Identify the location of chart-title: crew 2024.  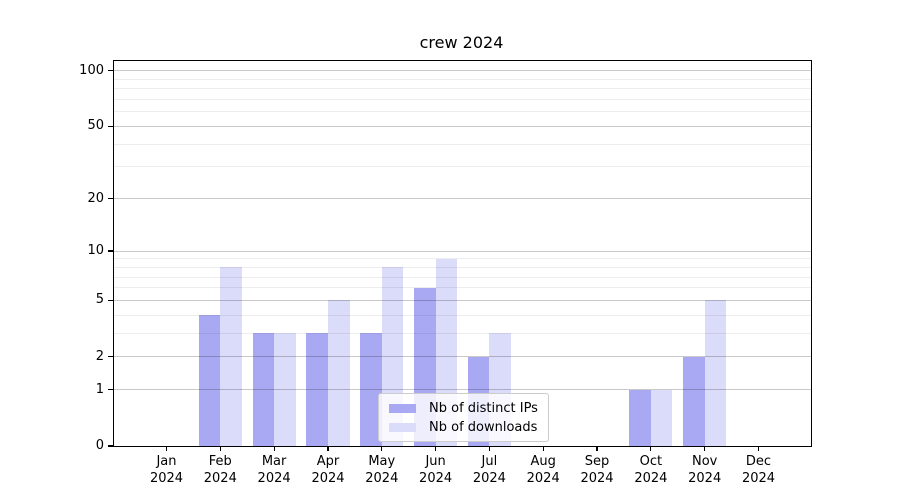
(461, 42).